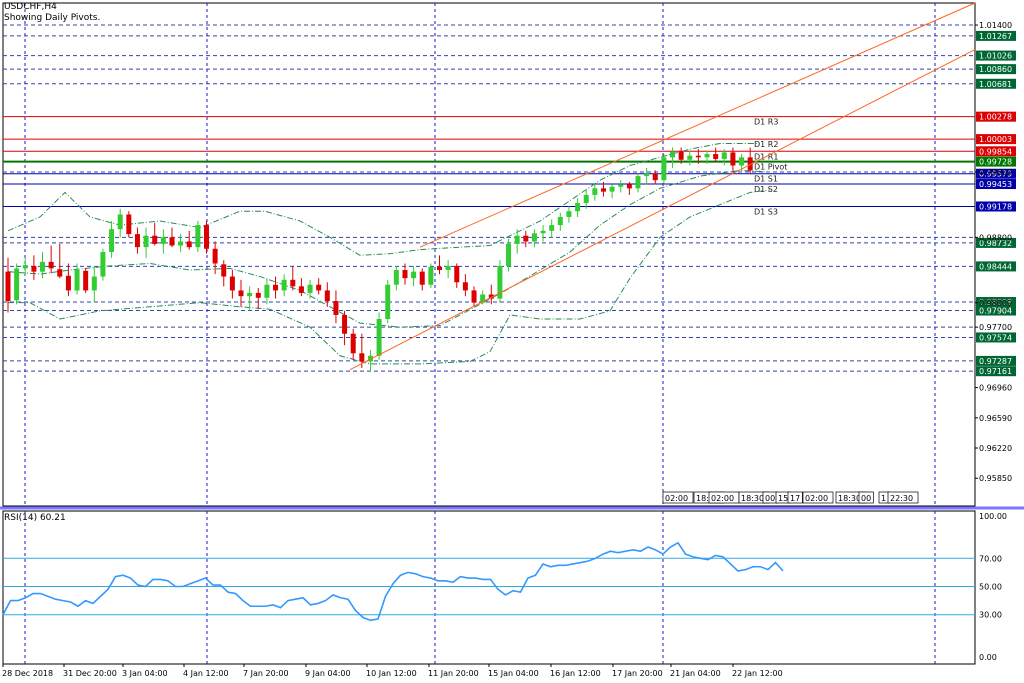 Image resolution: width=1024 pixels, height=683 pixels. What do you see at coordinates (995, 327) in the screenshot?
I see `price-axis-tick: 0.97700` at bounding box center [995, 327].